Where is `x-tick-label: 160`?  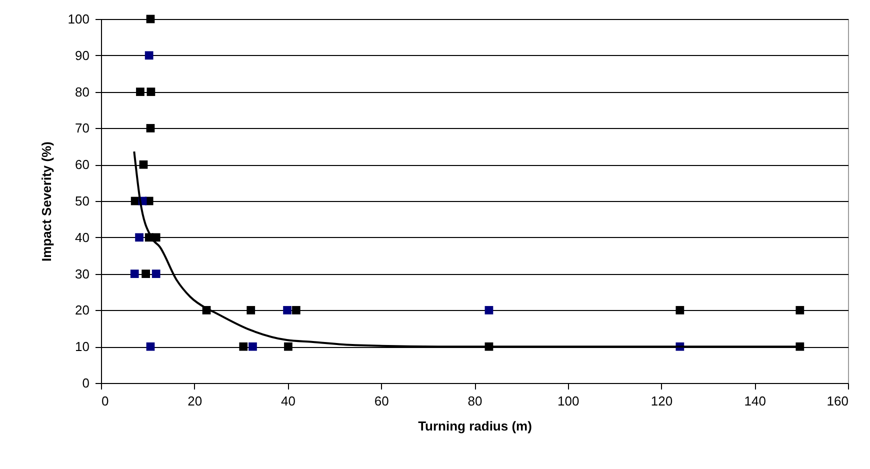
x-tick-label: 160 is located at coordinates (837, 401).